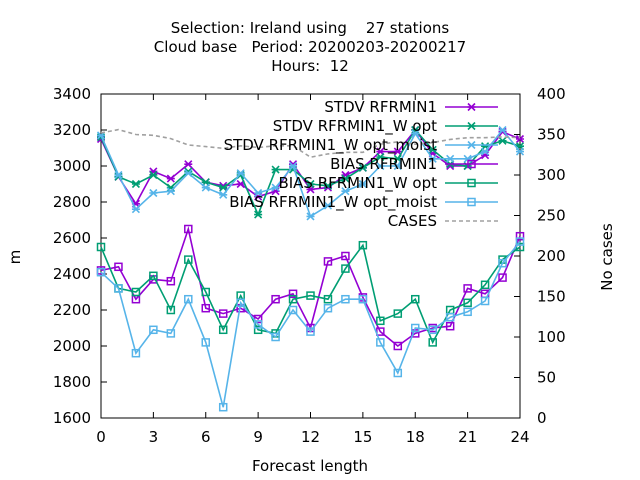 This screenshot has height=480, width=640. I want to click on y2-tick-label: 50, so click(546, 378).